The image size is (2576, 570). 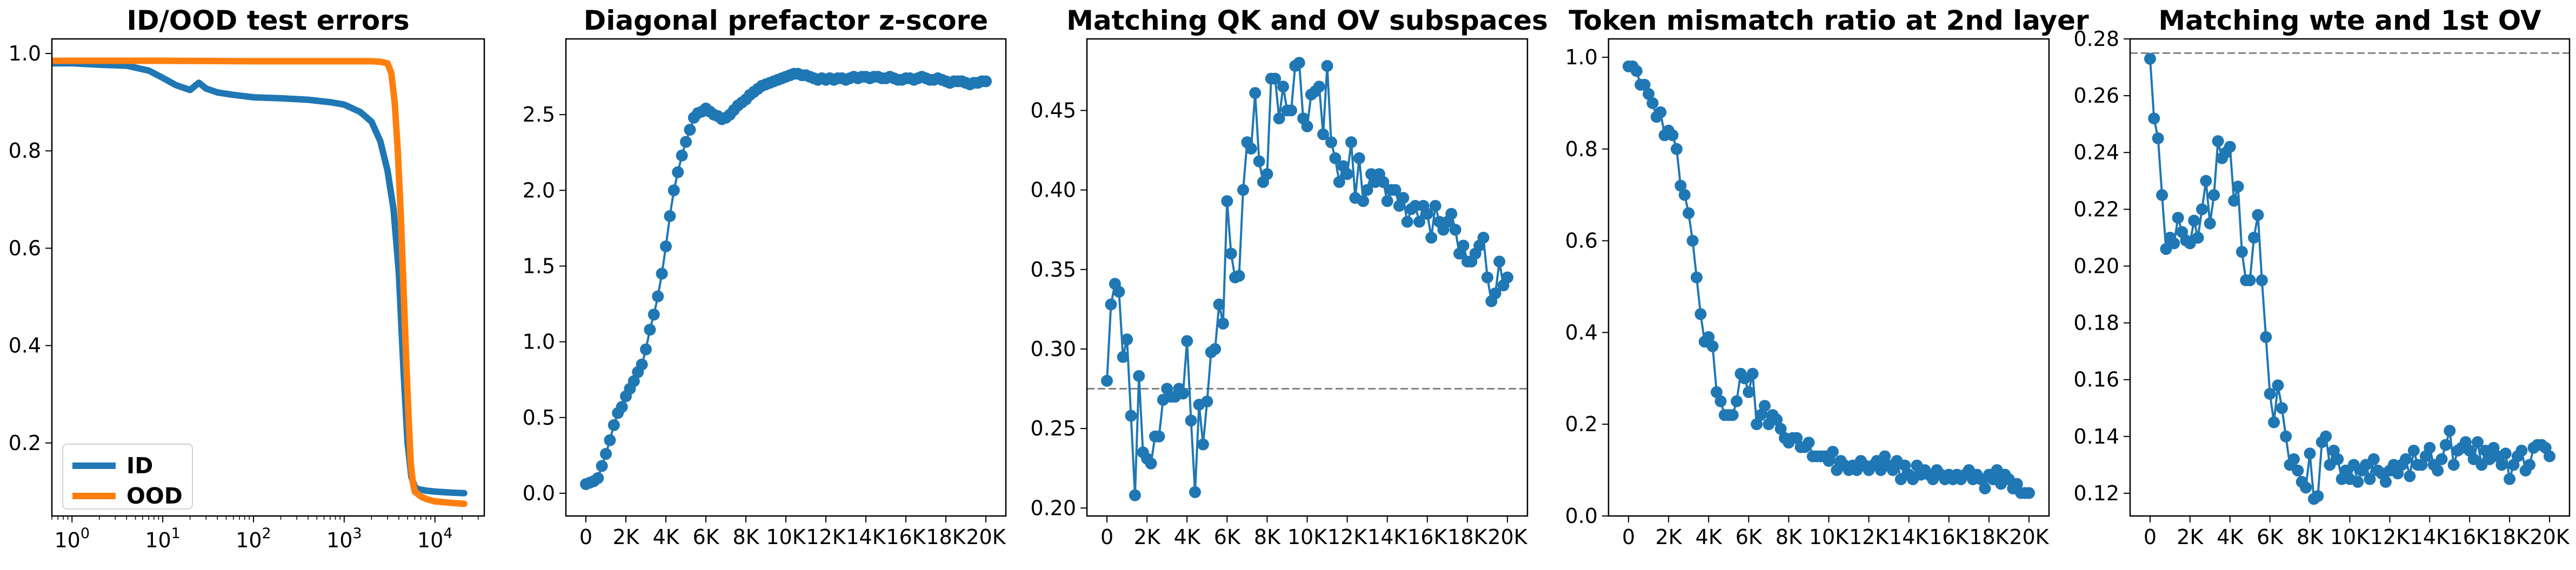 What do you see at coordinates (539, 115) in the screenshot?
I see `y-tick-label: 2.5` at bounding box center [539, 115].